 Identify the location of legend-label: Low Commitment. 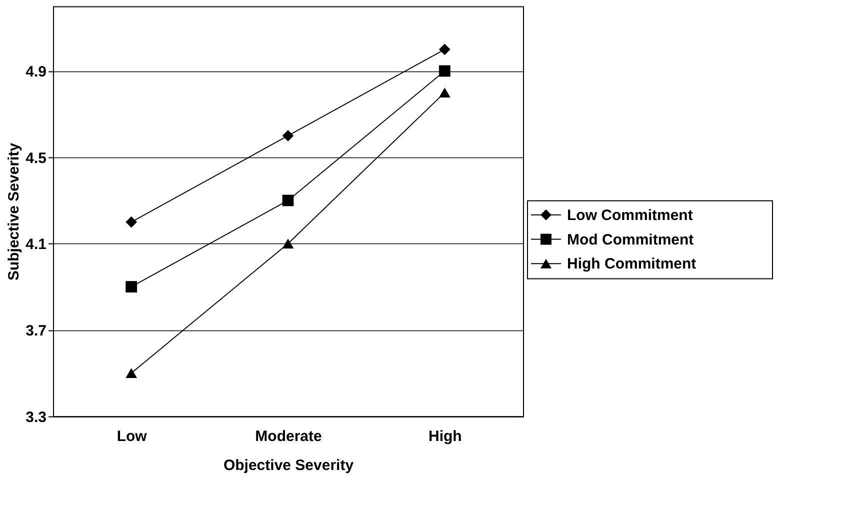
(630, 215).